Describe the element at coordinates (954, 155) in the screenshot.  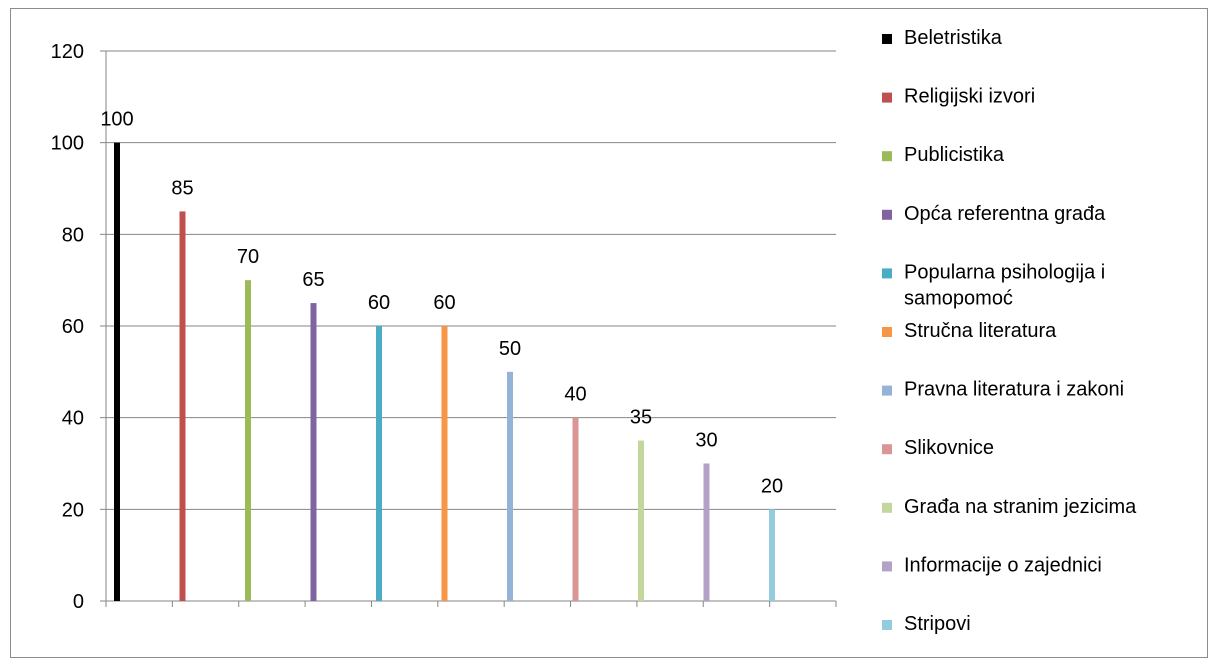
I see `legend-label-2: Publicistika` at that location.